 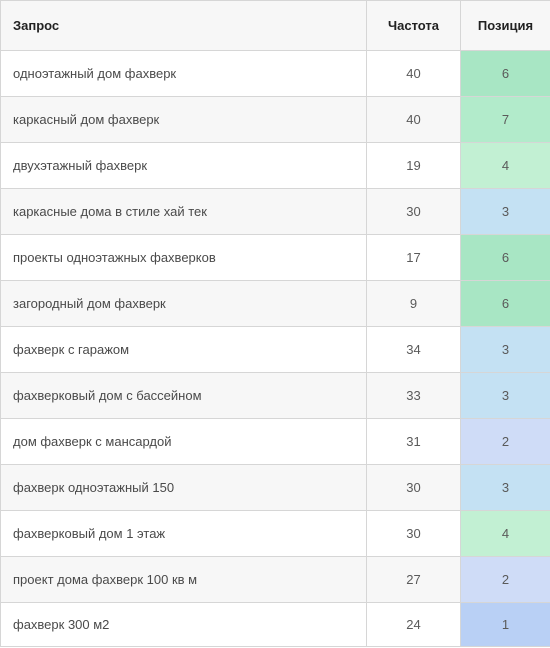 I want to click on table-row: фахверк одноэтажный 150 30 3, so click(x=275, y=487).